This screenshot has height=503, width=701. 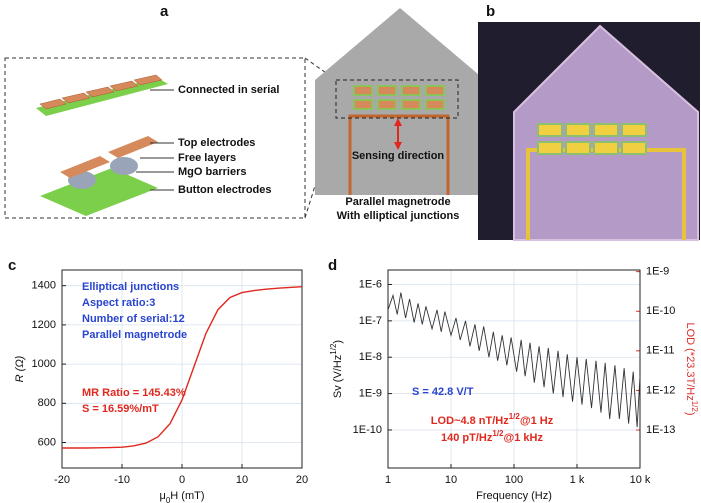 I want to click on annotation-part: @1 Hz, so click(x=537, y=421).